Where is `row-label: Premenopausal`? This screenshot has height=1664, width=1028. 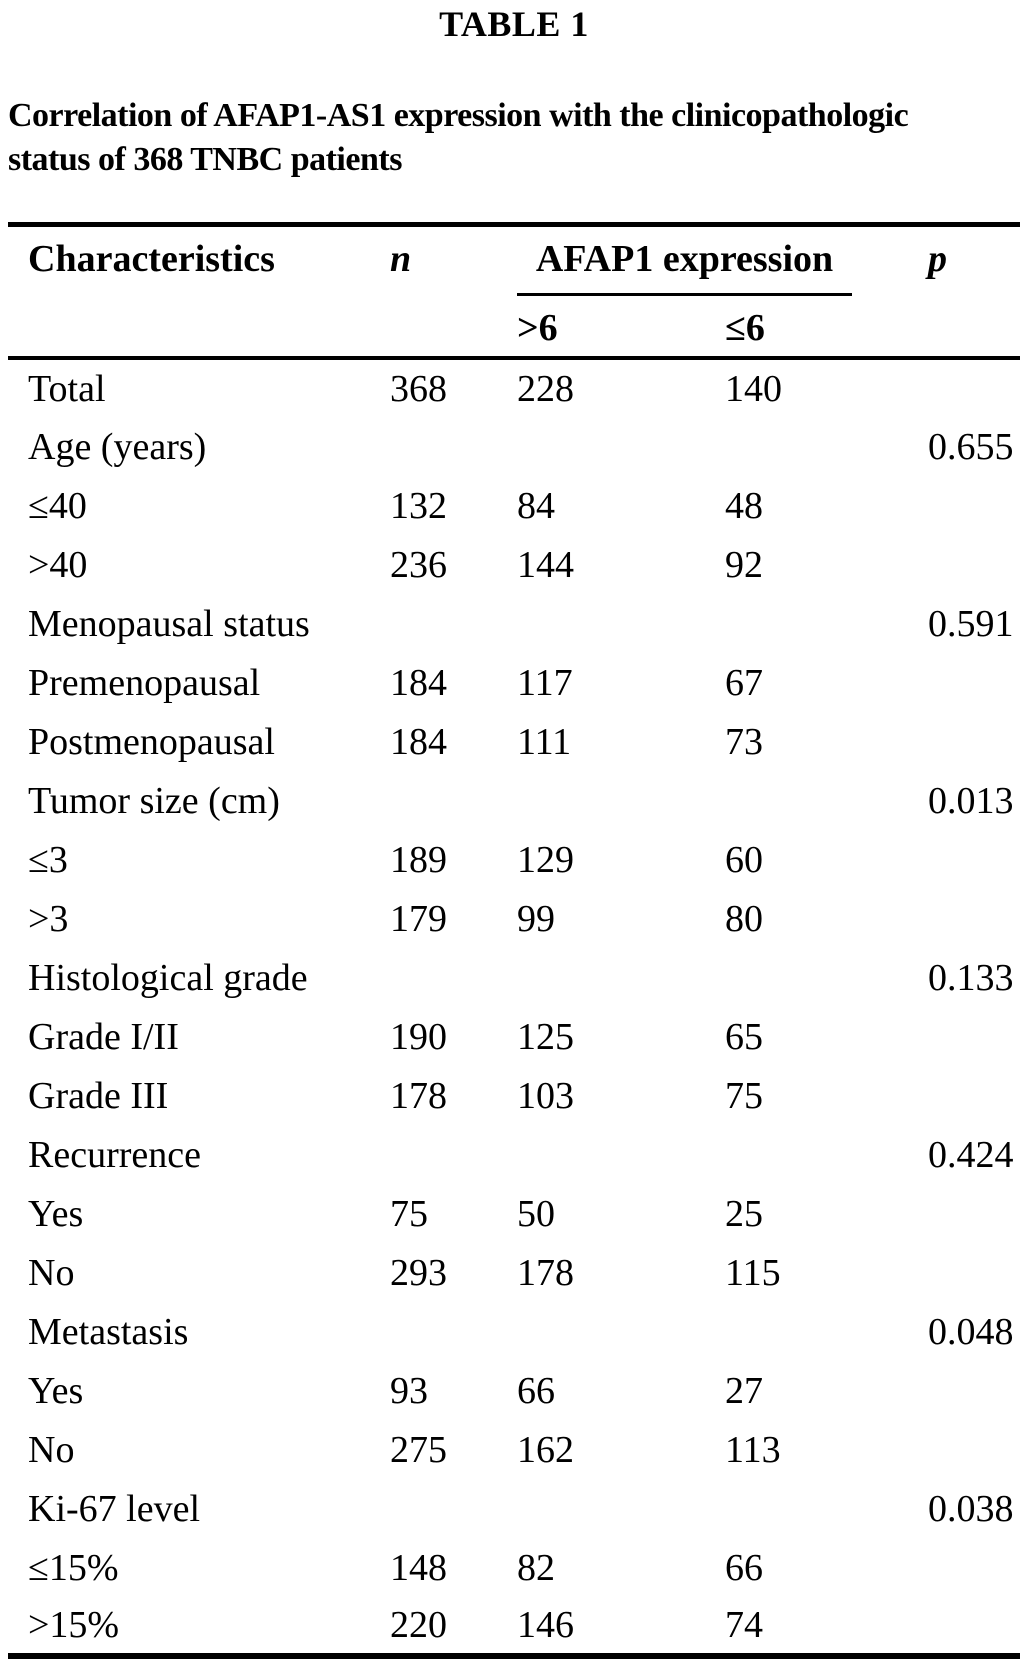 row-label: Premenopausal is located at coordinates (144, 682).